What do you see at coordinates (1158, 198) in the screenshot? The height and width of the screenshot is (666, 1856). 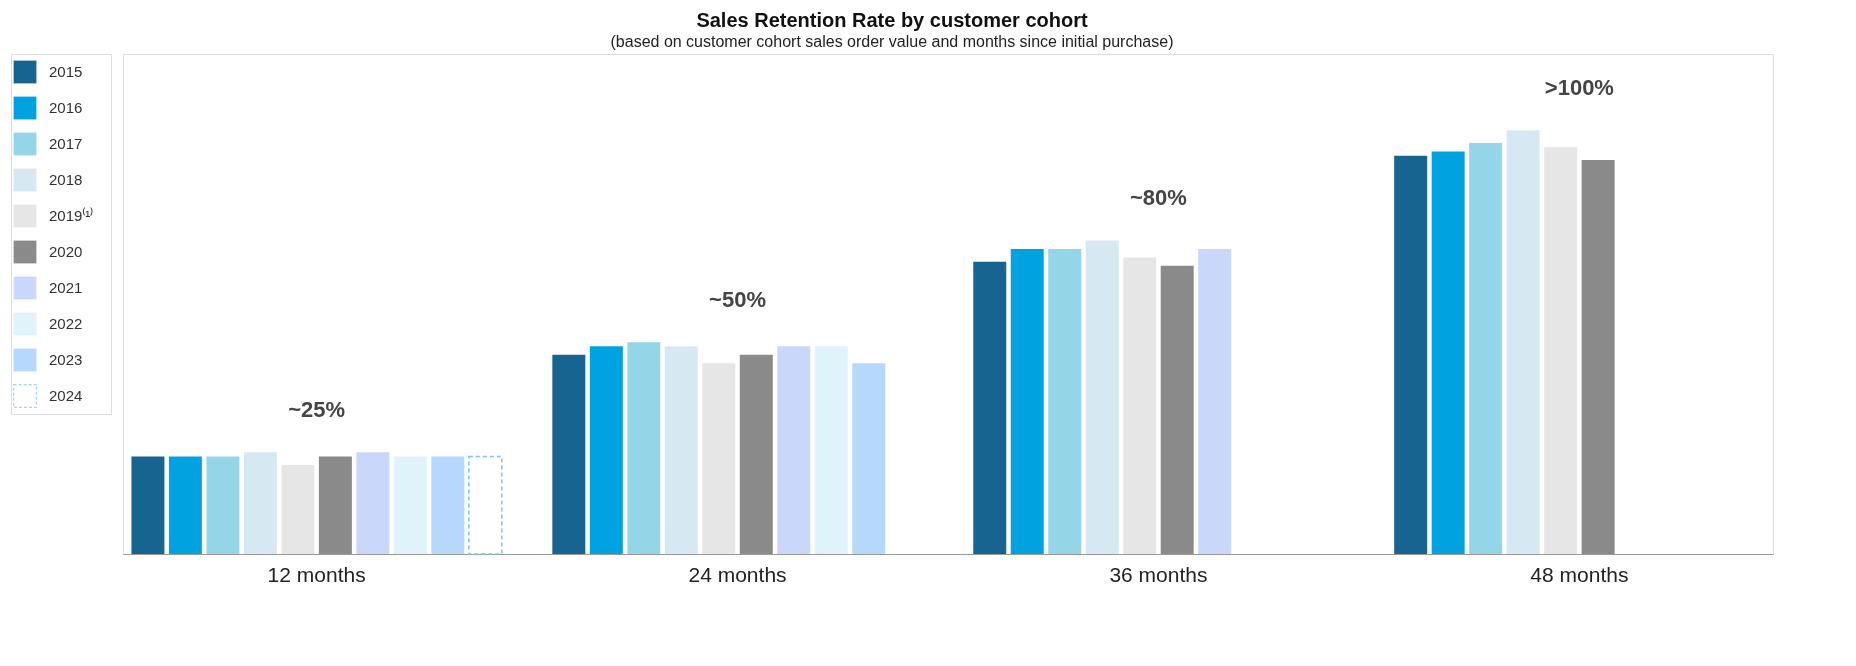 I see `annotation: ~80%` at bounding box center [1158, 198].